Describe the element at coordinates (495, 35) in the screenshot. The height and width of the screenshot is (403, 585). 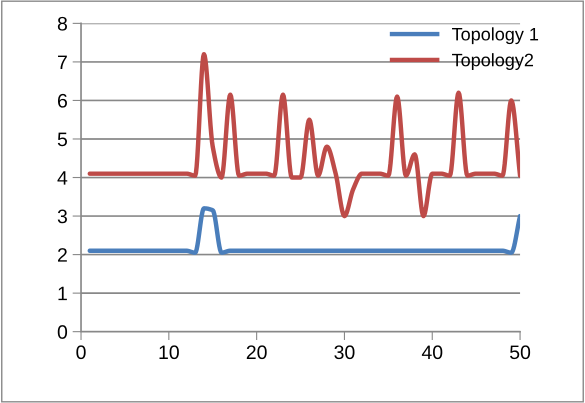
I see `legend-label: Topology 1` at that location.